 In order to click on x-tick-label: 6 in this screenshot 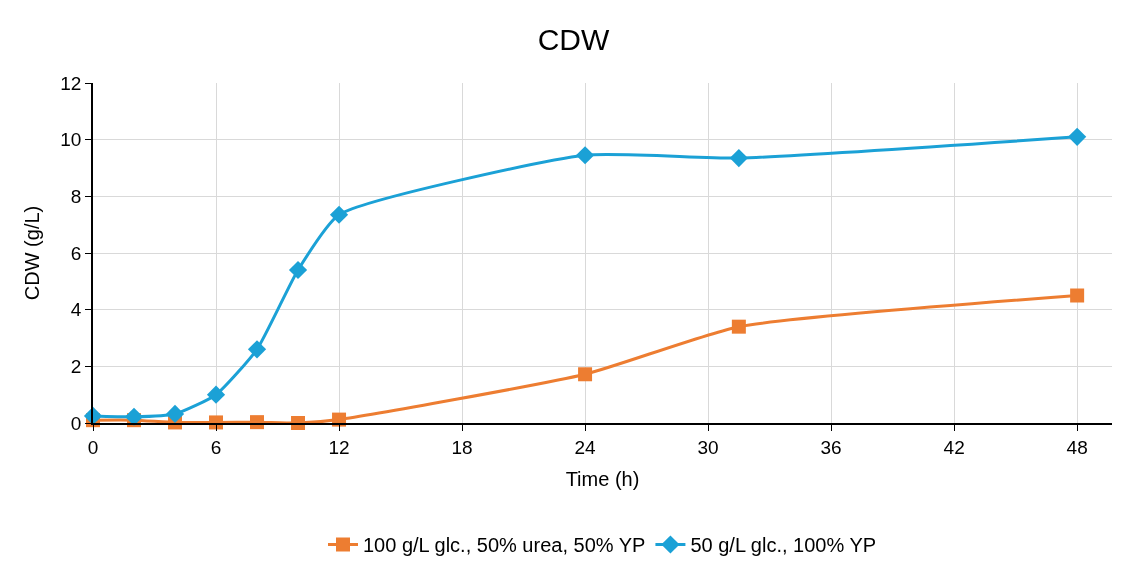, I will do `click(216, 447)`.